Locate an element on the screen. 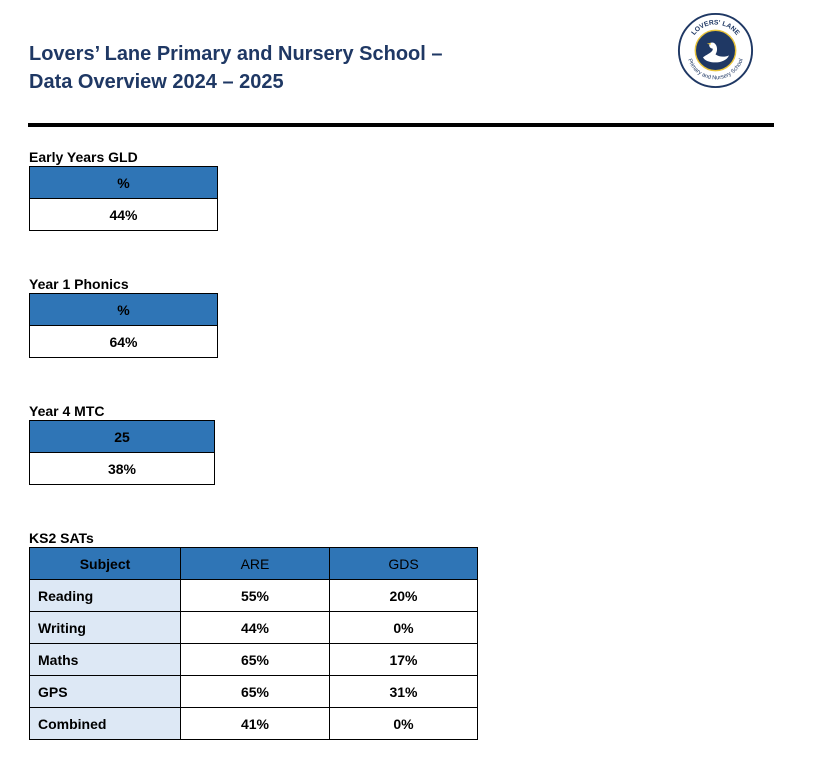 This screenshot has width=823, height=760. ks2-label: KS2 SATs is located at coordinates (61, 538).